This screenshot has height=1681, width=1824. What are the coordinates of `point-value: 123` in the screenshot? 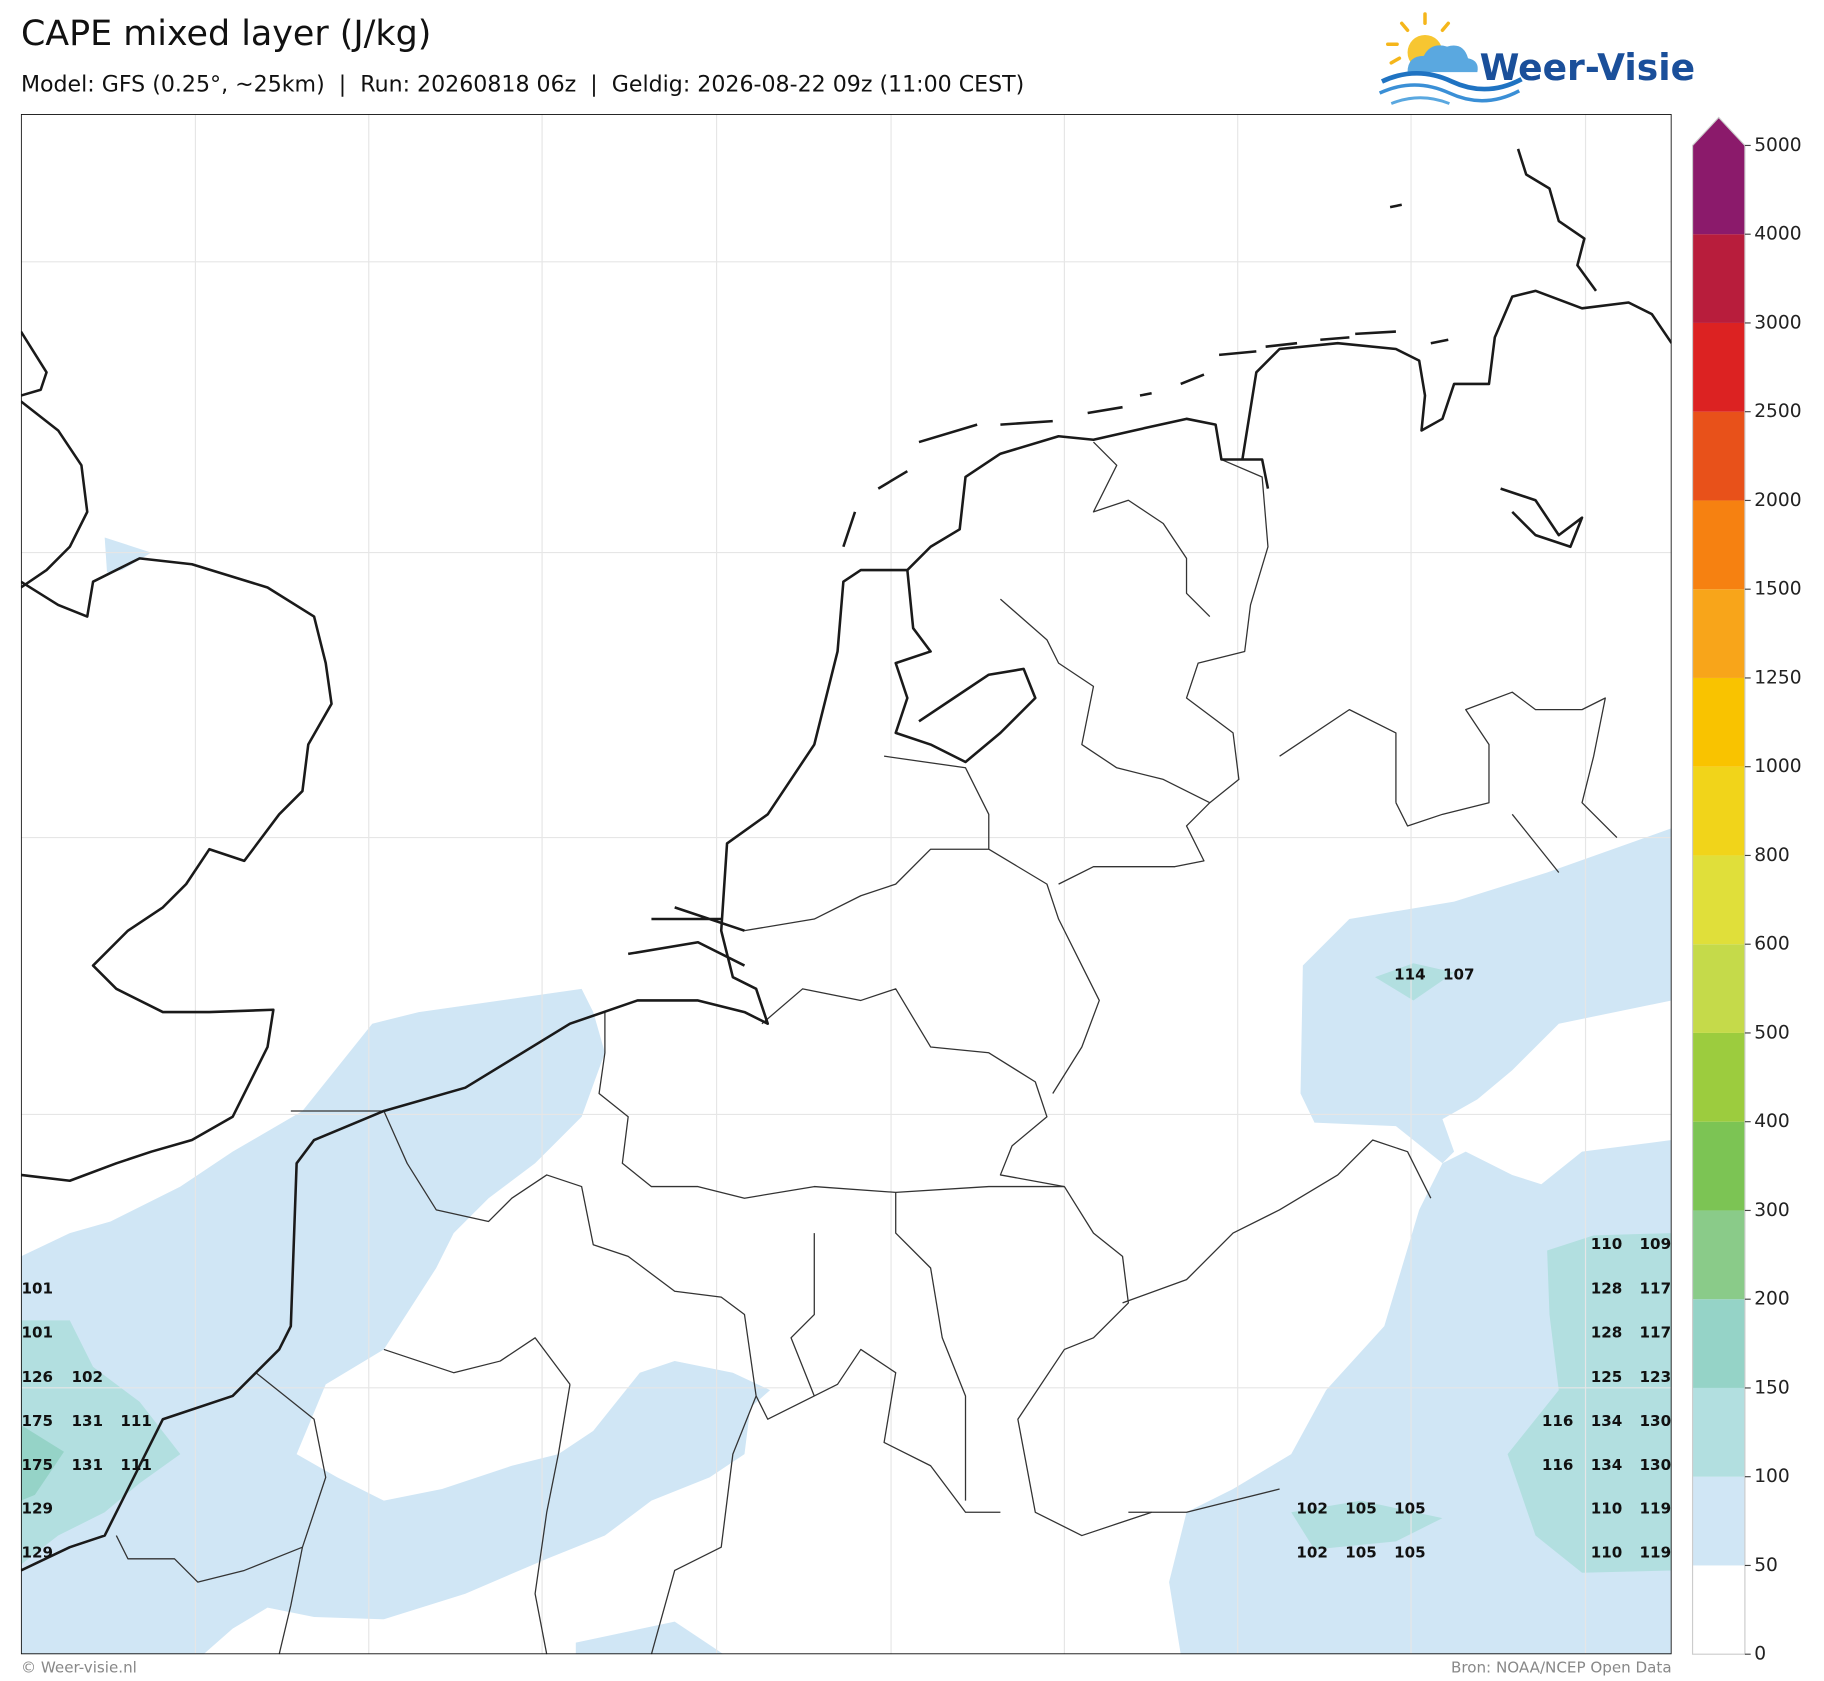 It's located at (1656, 1377).